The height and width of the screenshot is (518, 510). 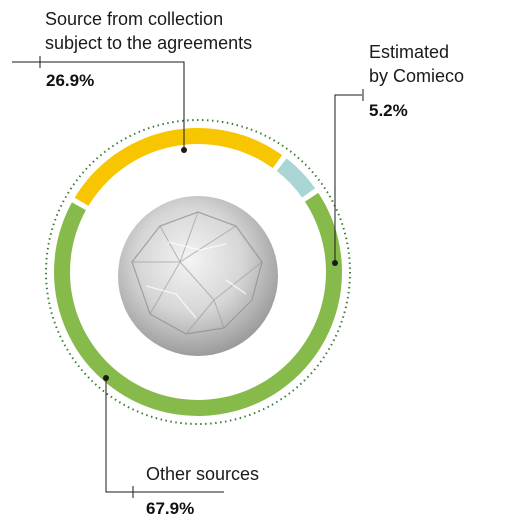 I want to click on leader-dot-comieco, so click(x=335, y=263).